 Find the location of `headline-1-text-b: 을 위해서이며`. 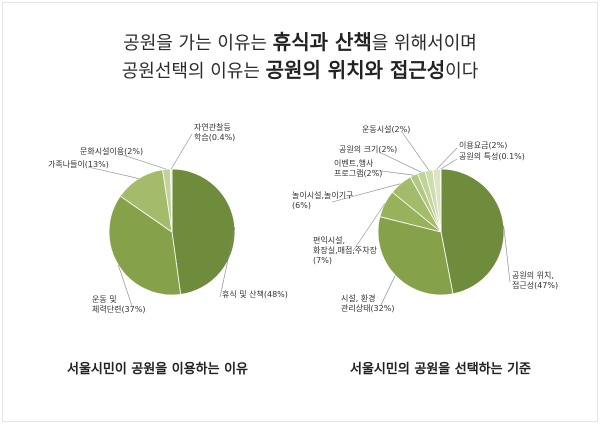

headline-1-text-b: 을 위해서이며 is located at coordinates (424, 43).